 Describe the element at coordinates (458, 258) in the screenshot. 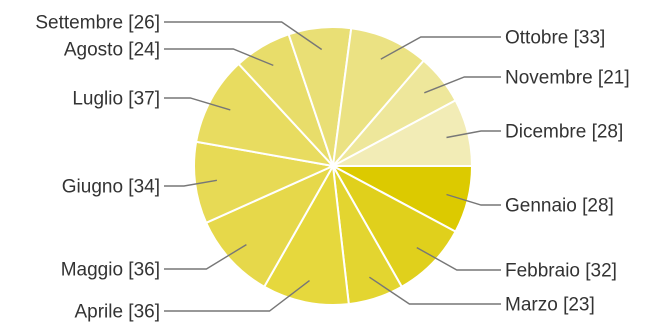

I see `leader-line-febbraio` at that location.